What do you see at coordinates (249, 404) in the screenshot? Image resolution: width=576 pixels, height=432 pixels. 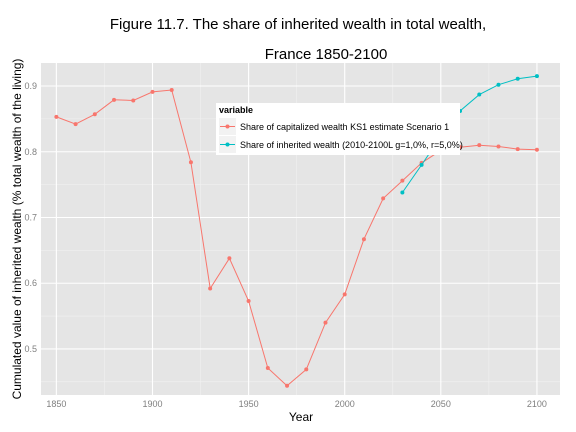 I see `x-tick-label: 1950` at bounding box center [249, 404].